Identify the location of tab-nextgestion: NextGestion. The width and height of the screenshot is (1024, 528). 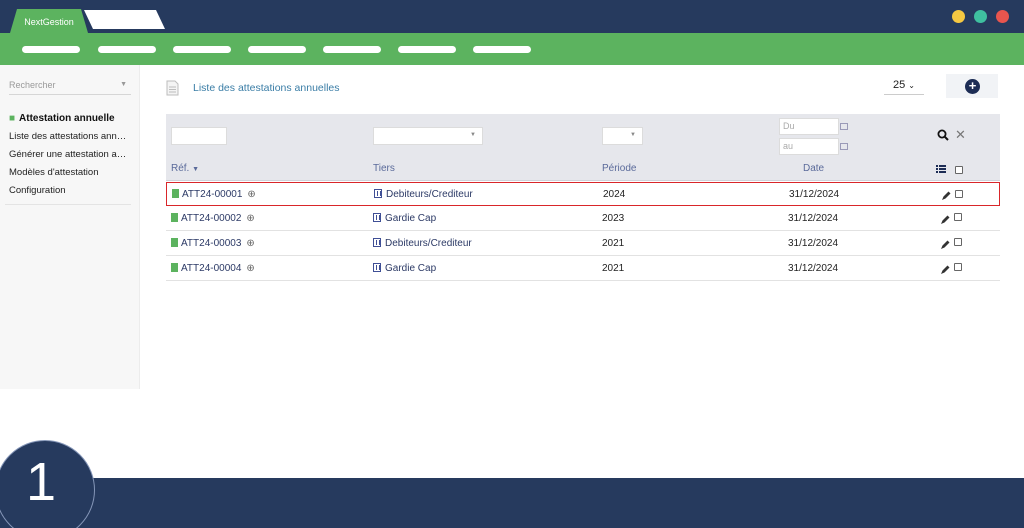
(49, 21).